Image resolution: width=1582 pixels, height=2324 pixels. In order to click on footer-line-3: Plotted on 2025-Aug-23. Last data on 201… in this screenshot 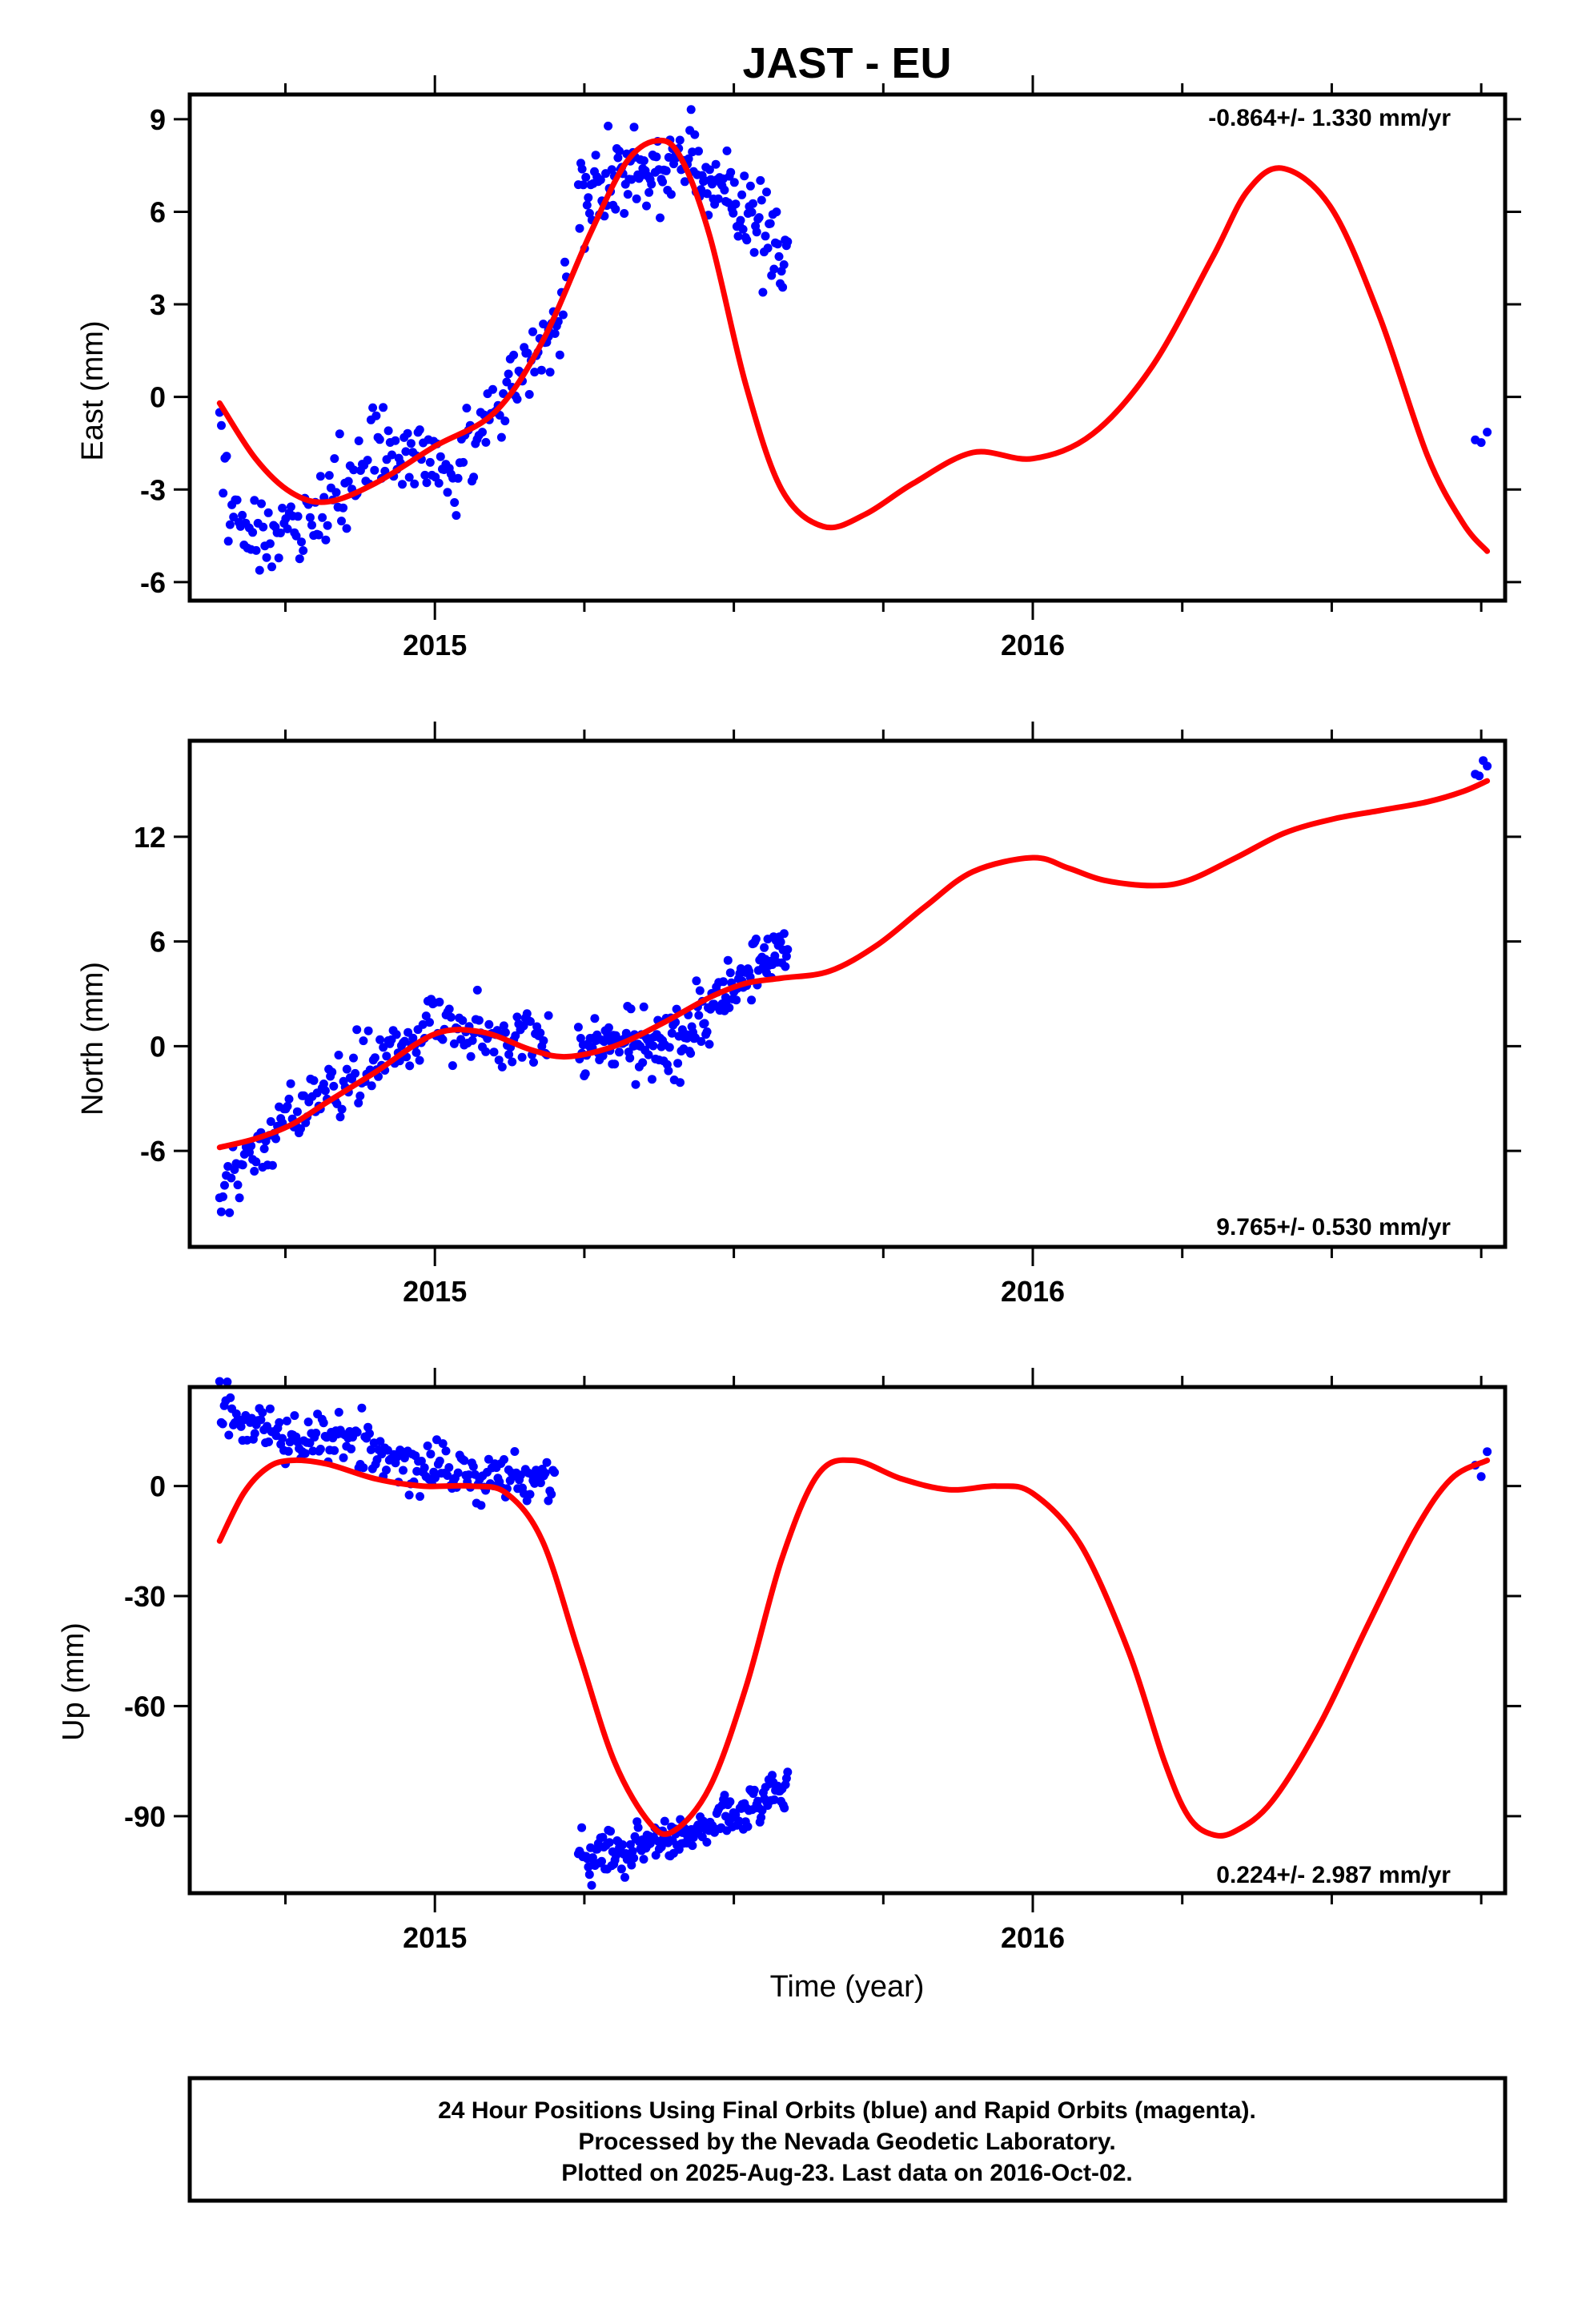, I will do `click(847, 2173)`.